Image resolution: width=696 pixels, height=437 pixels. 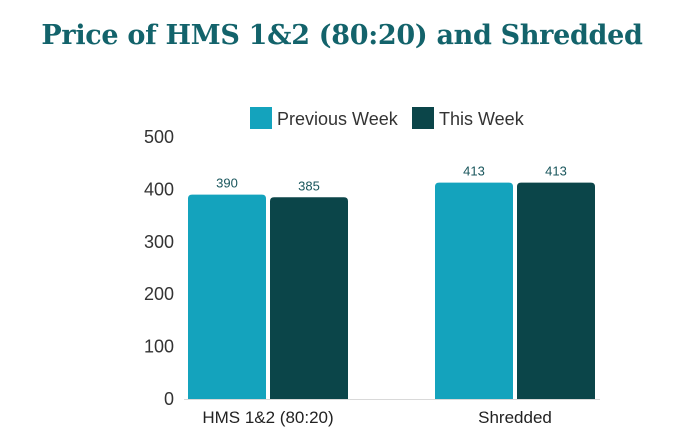 What do you see at coordinates (159, 189) in the screenshot?
I see `y-tick-label: 400` at bounding box center [159, 189].